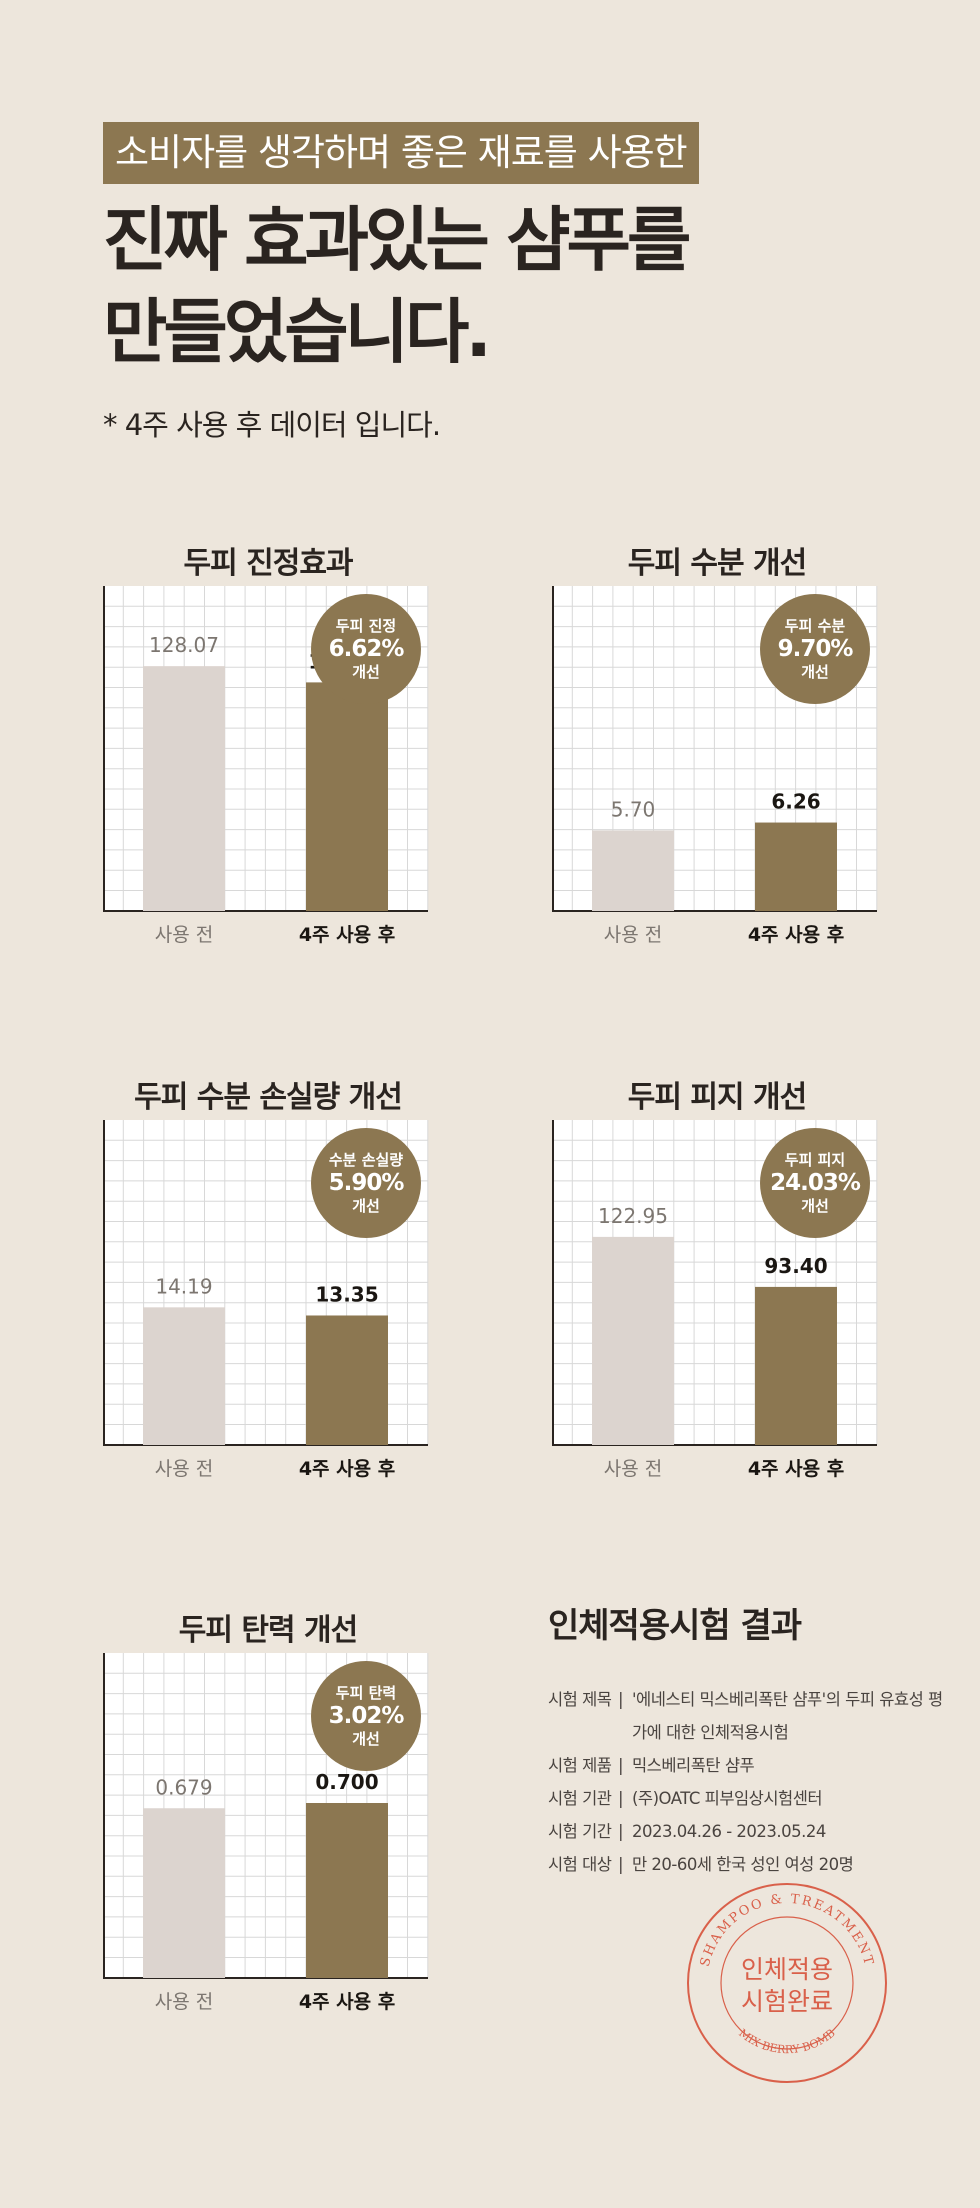 This screenshot has height=2208, width=980. I want to click on badge-label: 두피 진정, so click(366, 626).